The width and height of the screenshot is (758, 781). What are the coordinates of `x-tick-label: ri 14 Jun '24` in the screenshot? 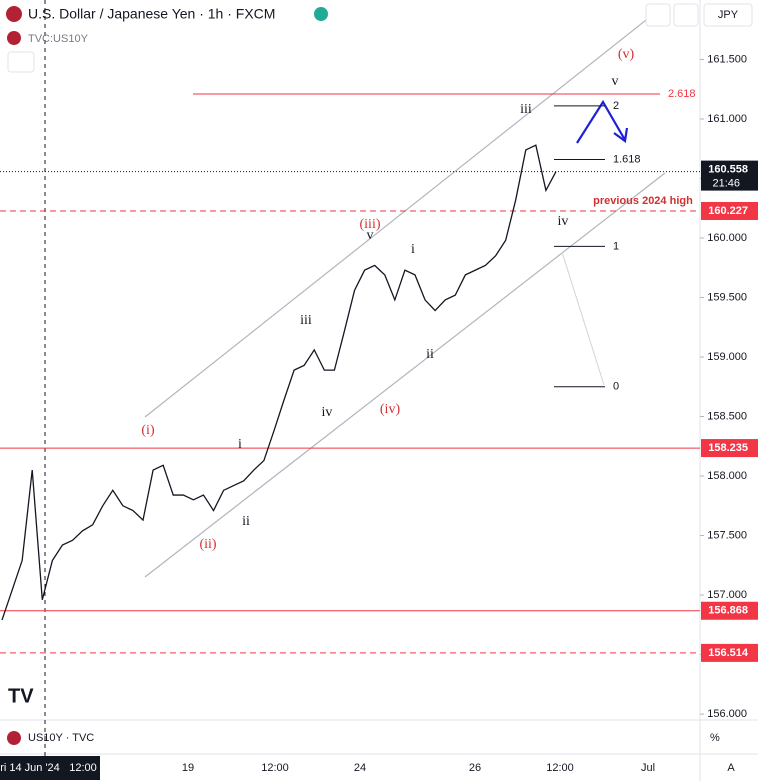 It's located at (30, 768).